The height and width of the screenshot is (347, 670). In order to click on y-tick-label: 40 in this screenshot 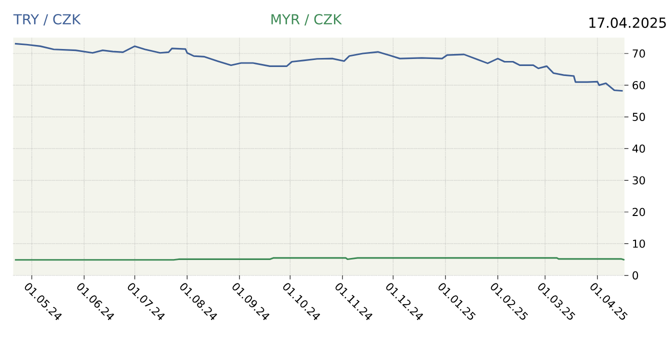, I will do `click(638, 148)`.